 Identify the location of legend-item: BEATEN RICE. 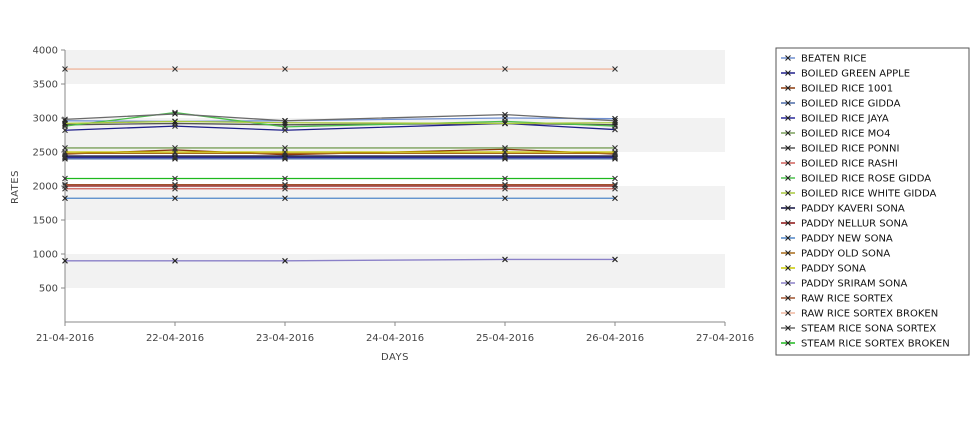
(824, 59).